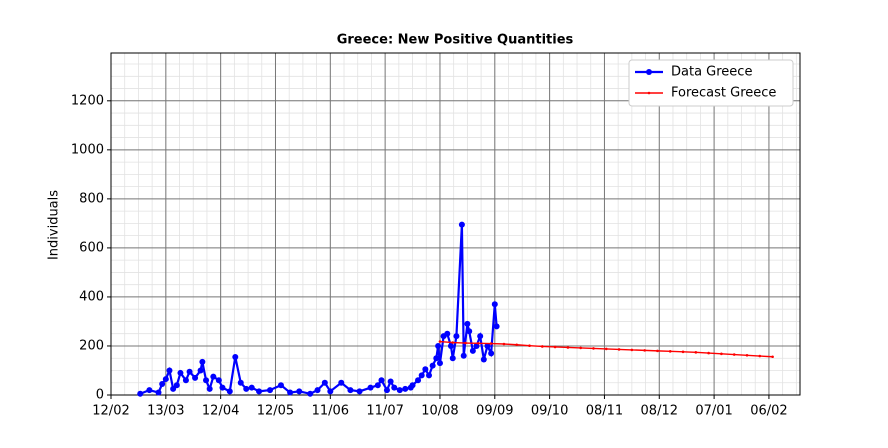 This screenshot has width=888, height=448. I want to click on x-tick-label: 12/02, so click(110, 411).